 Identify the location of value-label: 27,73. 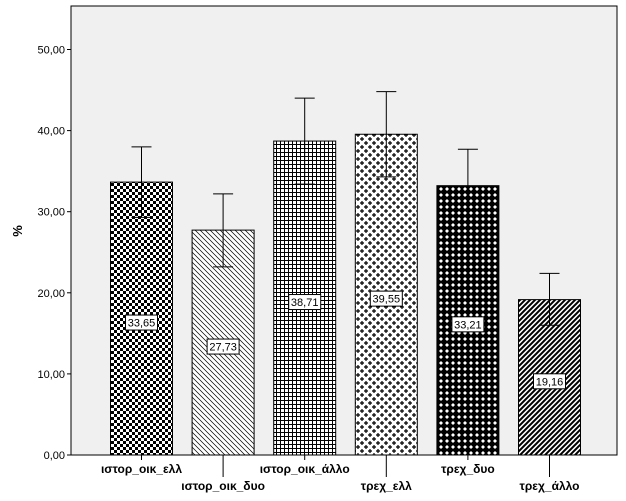
(223, 348).